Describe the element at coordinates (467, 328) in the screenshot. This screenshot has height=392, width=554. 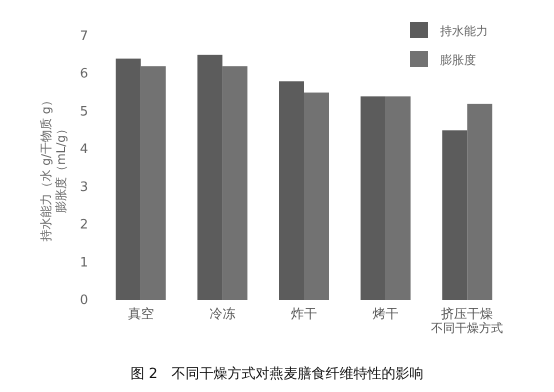
I see `x-axis-title: 不同干燥方式` at that location.